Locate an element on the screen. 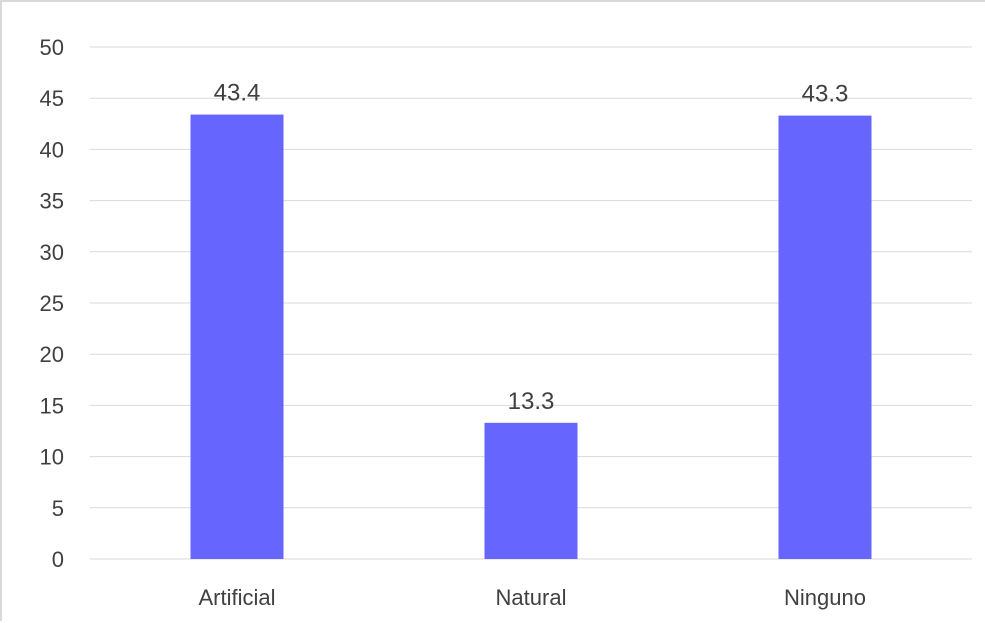 This screenshot has width=985, height=623. x-category-label: Natural is located at coordinates (531, 597).